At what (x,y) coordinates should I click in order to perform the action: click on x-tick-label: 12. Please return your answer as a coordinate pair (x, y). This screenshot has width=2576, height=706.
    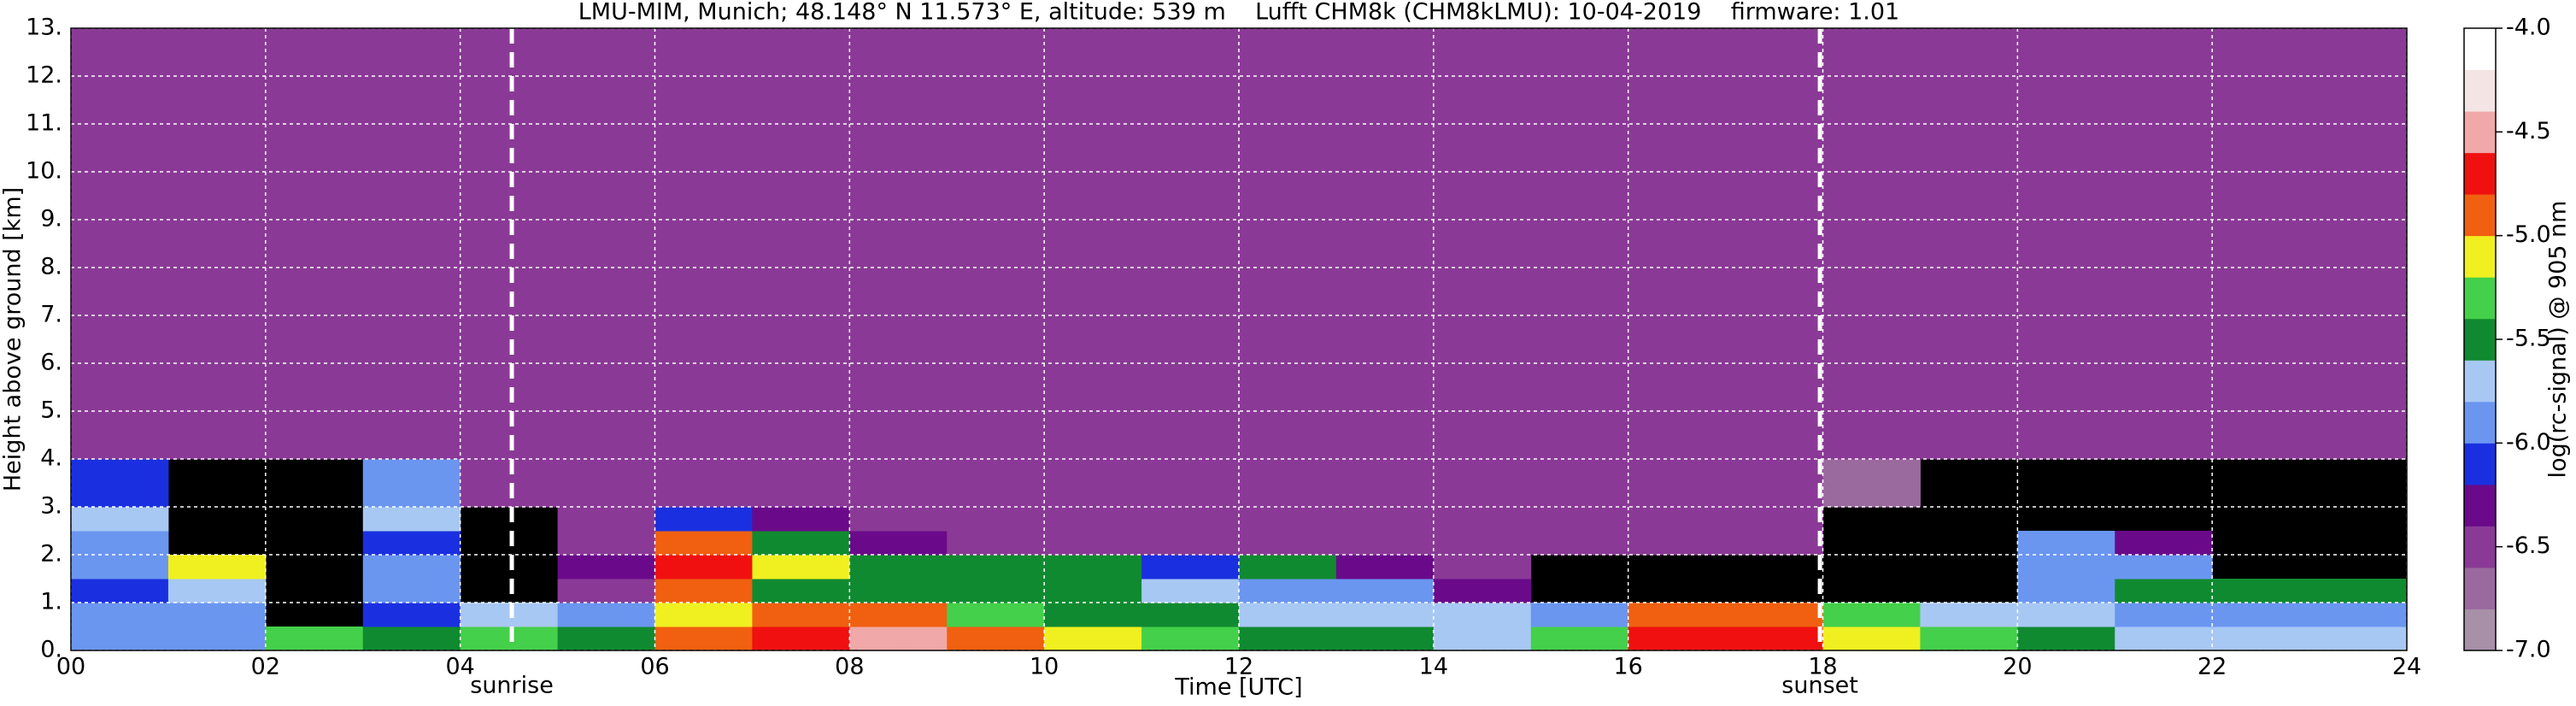
    Looking at the image, I should click on (1238, 667).